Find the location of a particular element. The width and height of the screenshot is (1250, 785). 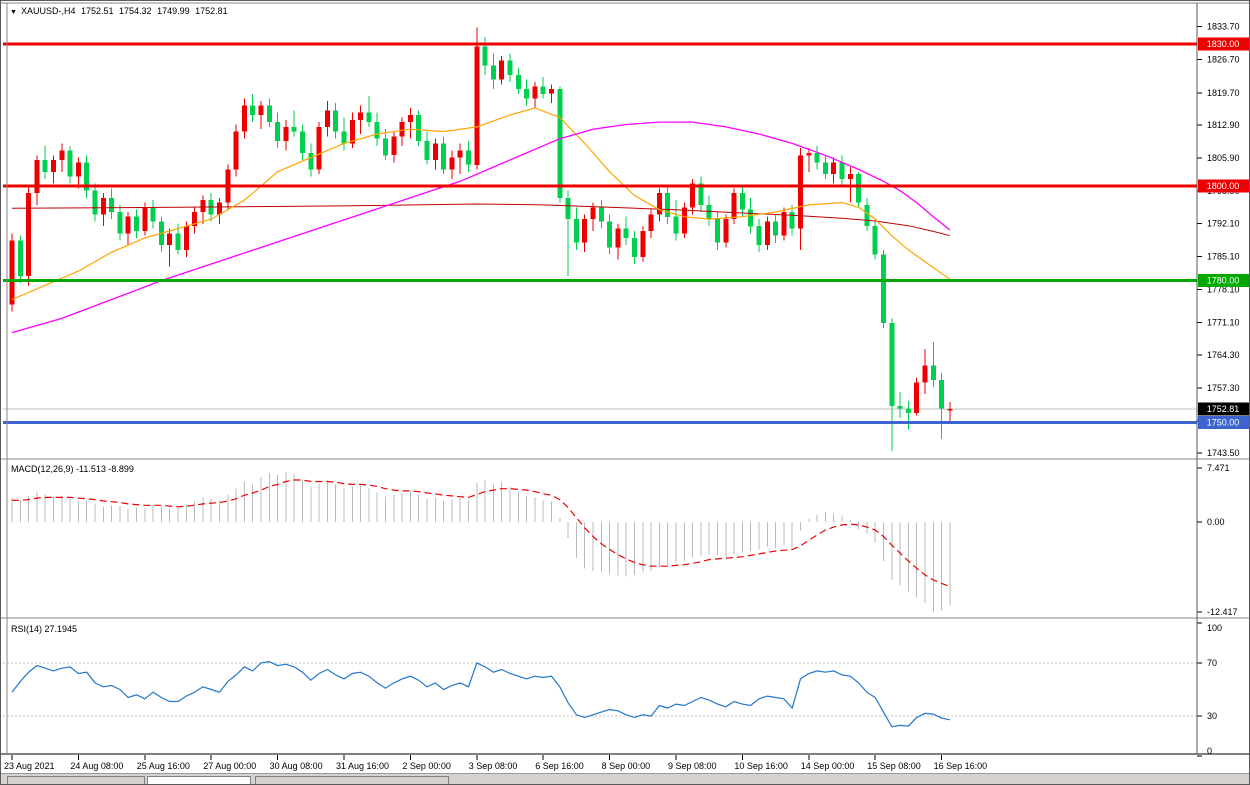

svg-text: 1780.00 is located at coordinates (1223, 281).